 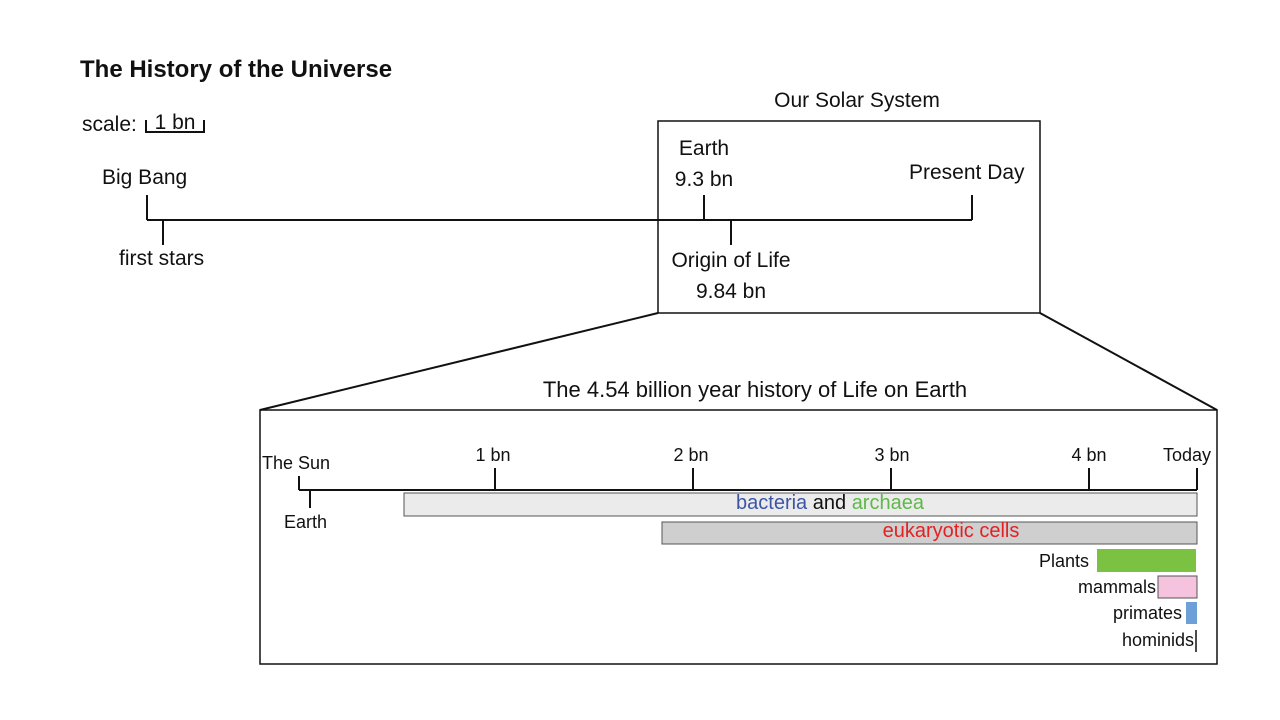 I want to click on eukaryotic-bar, so click(x=929, y=533).